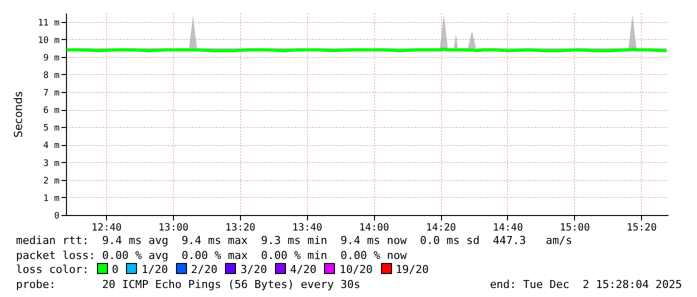  I want to click on x-tick-label: 15:20, so click(641, 228).